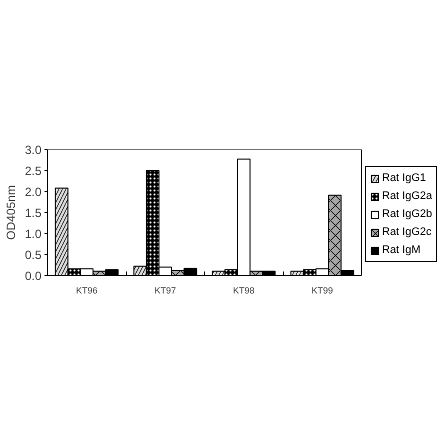 The height and width of the screenshot is (441, 440). Describe the element at coordinates (33, 276) in the screenshot. I see `y-tick-label: 0.0` at that location.